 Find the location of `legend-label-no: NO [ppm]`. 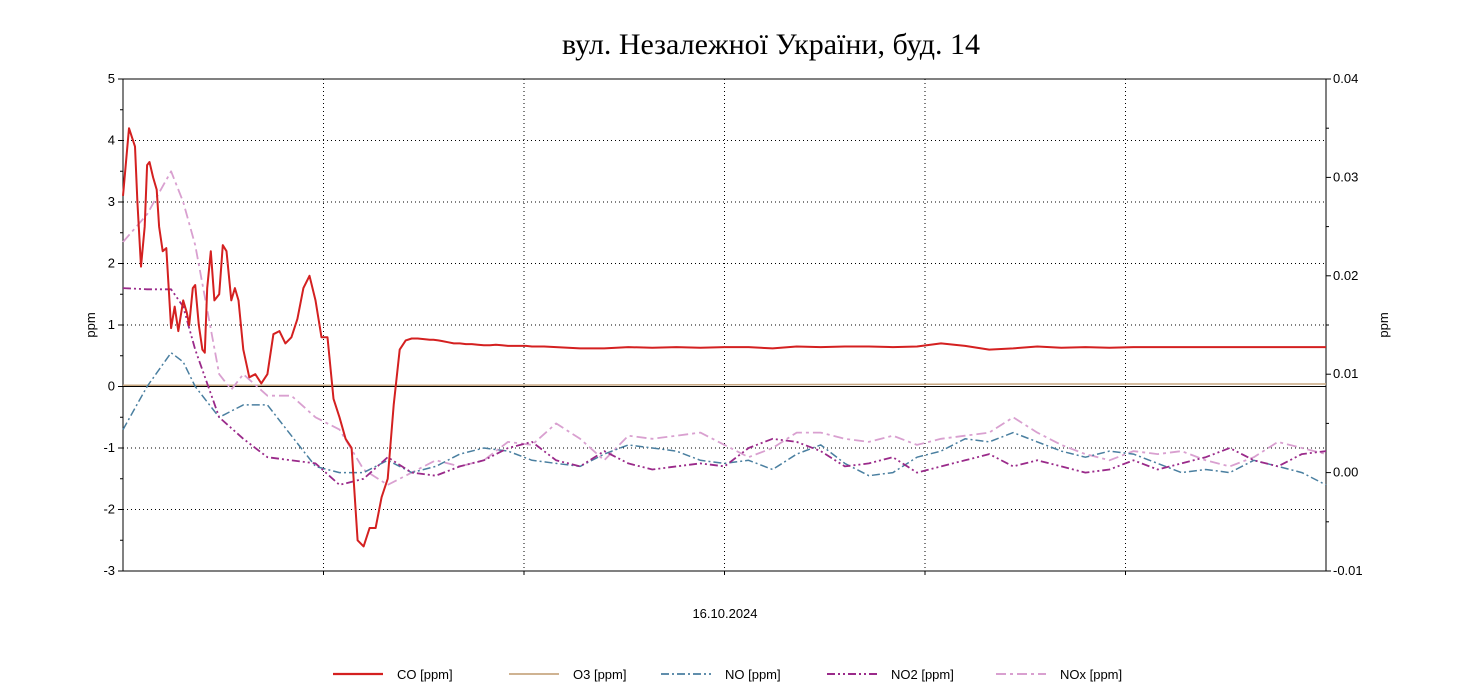

legend-label-no: NO [ppm] is located at coordinates (753, 674).